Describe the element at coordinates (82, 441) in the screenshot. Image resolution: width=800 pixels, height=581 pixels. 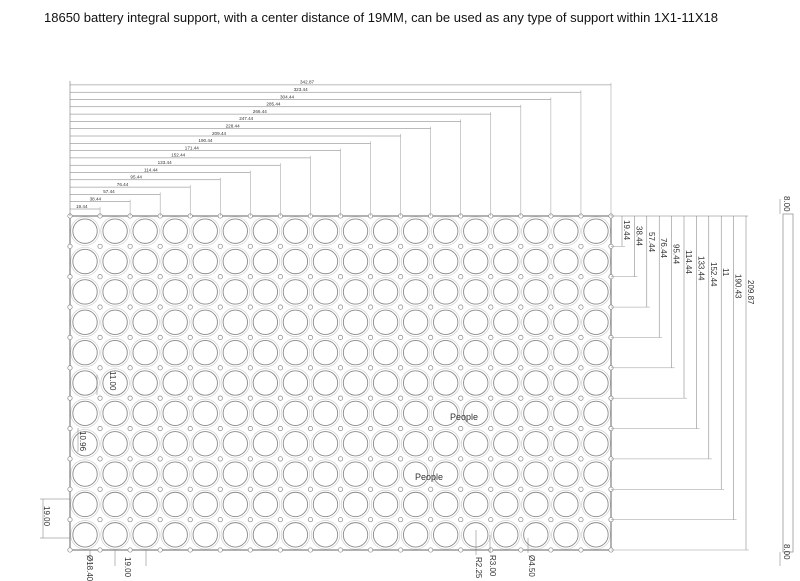
I see `pitch-dimension-label: 10.96` at that location.